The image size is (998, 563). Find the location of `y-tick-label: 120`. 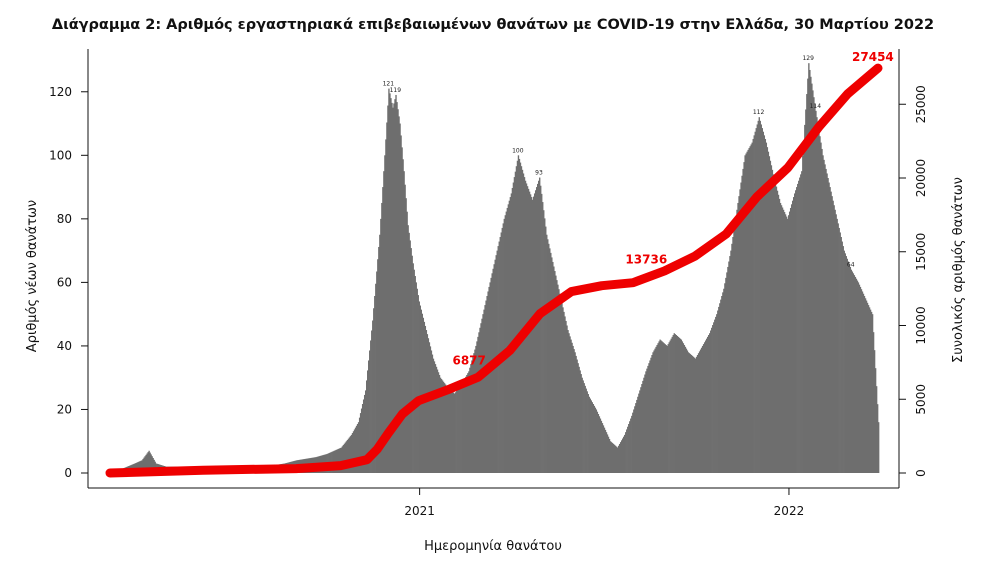

y-tick-label: 120 is located at coordinates (60, 92).